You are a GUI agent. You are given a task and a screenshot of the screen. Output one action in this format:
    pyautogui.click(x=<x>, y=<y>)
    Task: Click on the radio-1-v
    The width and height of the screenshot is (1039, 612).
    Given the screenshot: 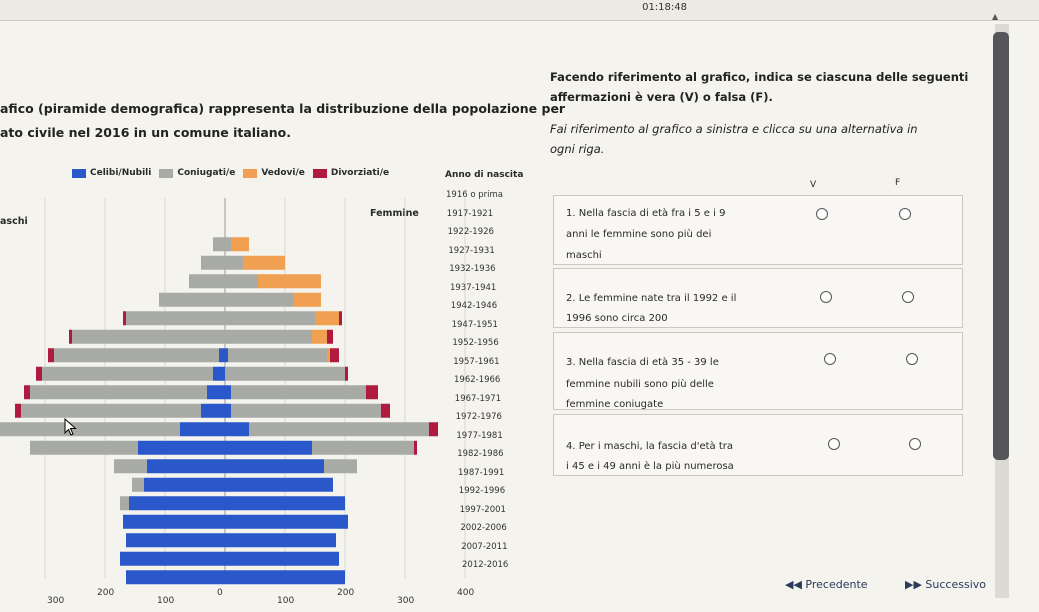 What is the action you would take?
    pyautogui.click(x=822, y=214)
    